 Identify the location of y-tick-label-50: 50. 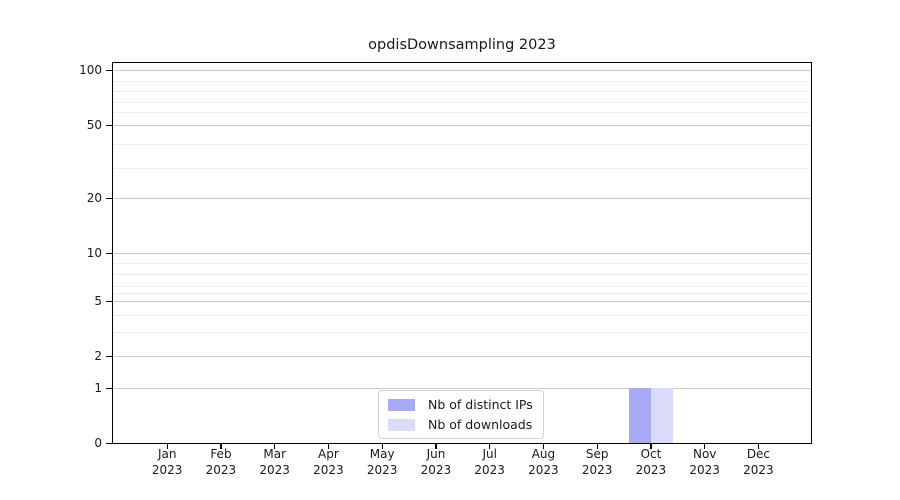
(94, 124).